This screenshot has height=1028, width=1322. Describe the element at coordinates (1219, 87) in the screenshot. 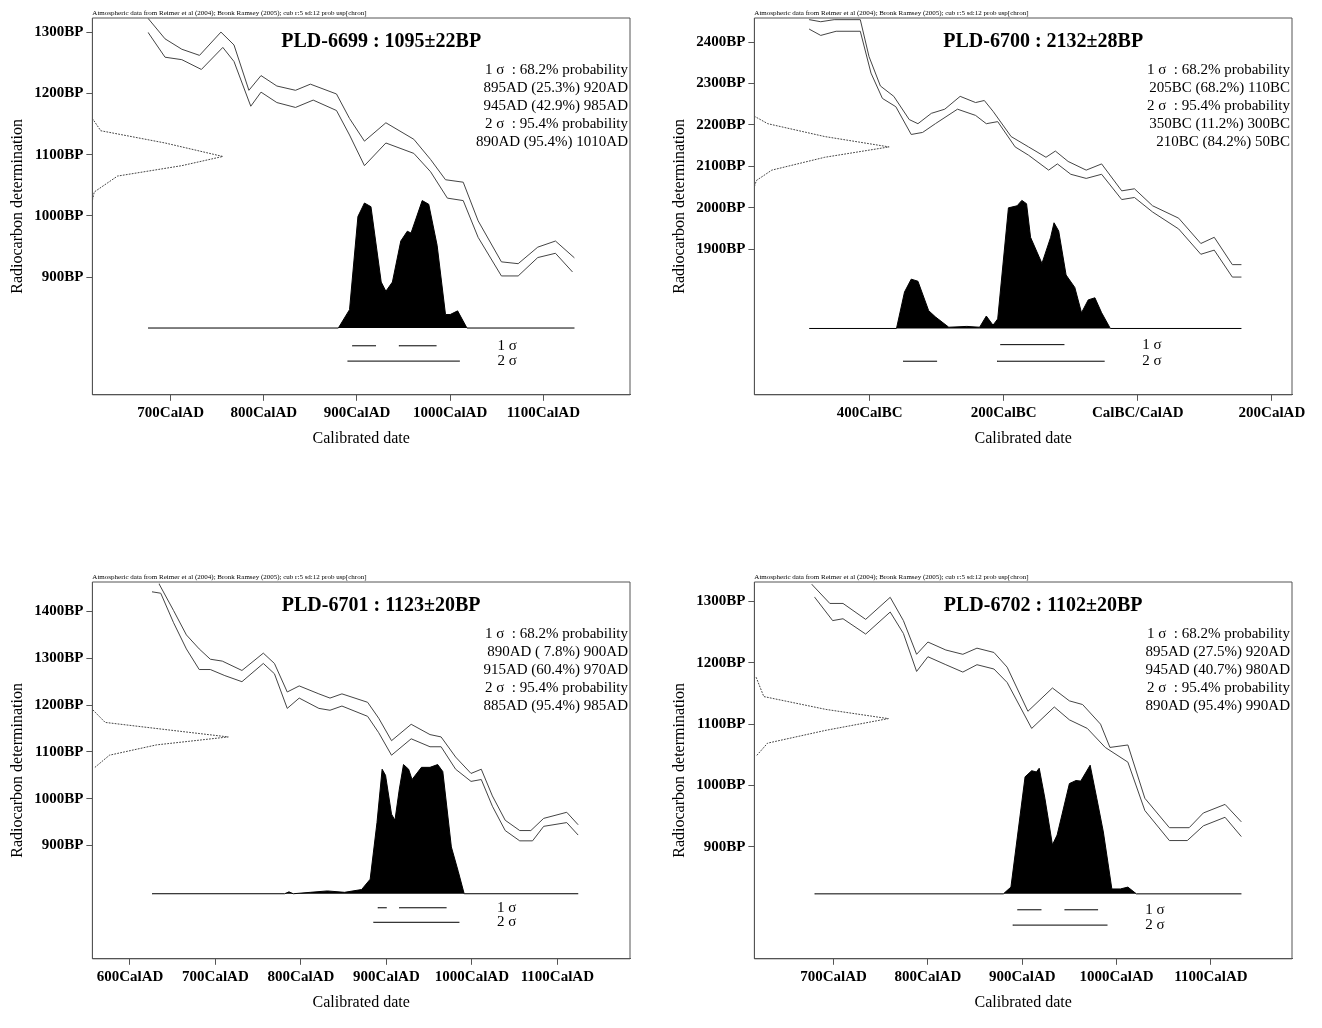

I see `annotation: 205BC (68.2%) 110BC` at that location.